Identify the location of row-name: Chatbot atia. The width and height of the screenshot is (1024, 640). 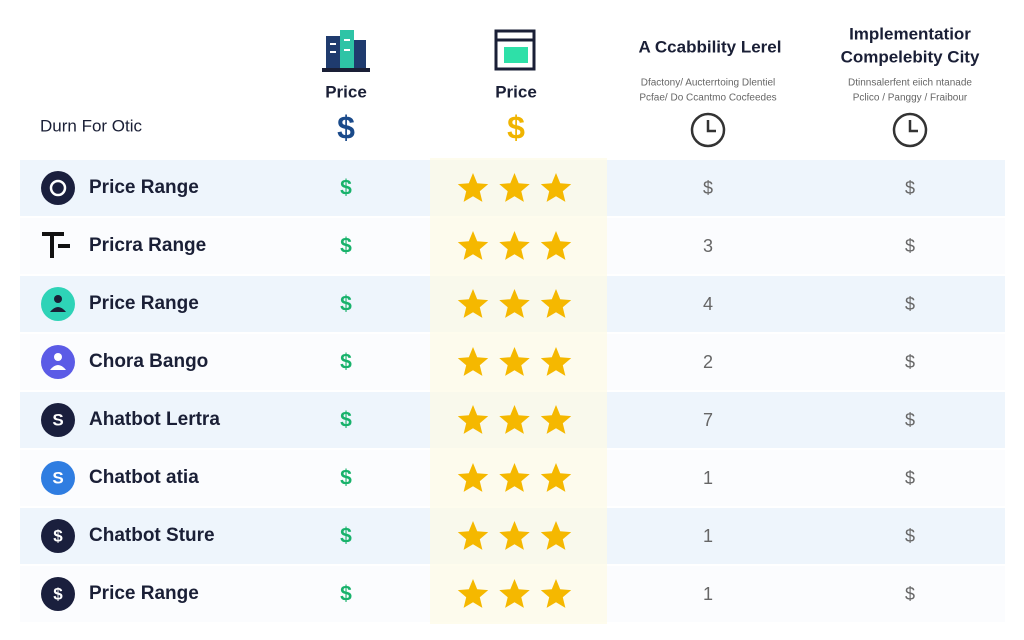
(144, 477).